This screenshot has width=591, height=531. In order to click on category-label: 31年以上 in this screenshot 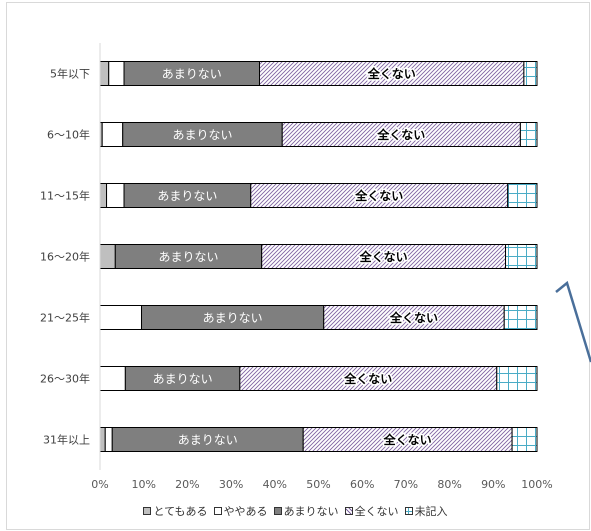, I will do `click(66, 440)`.